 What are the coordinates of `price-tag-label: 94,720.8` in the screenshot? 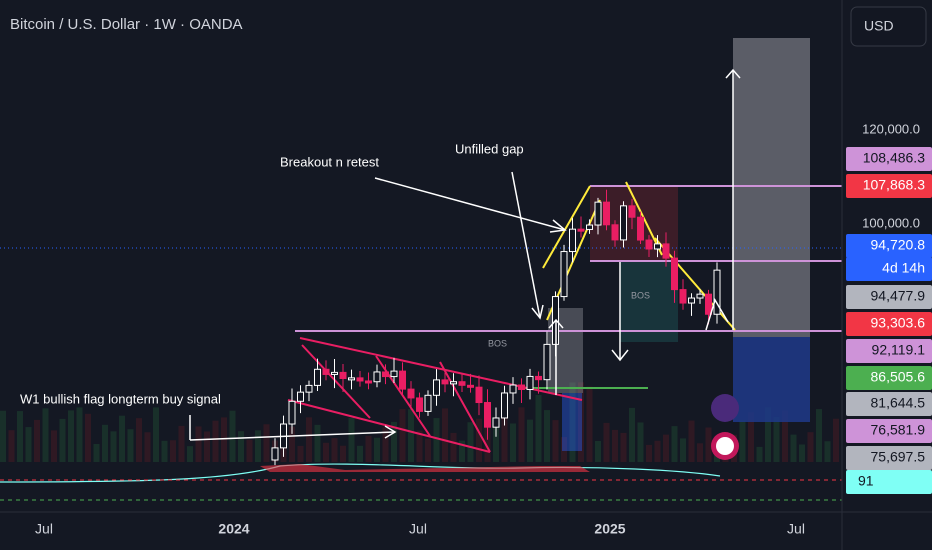 It's located at (898, 245).